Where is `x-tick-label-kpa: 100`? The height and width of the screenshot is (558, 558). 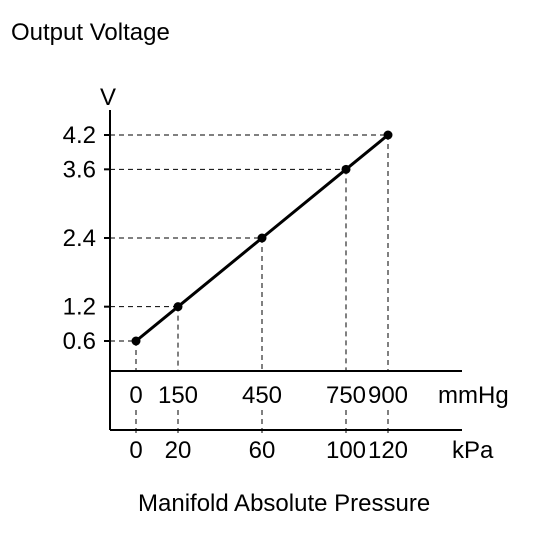
x-tick-label-kpa: 100 is located at coordinates (346, 450).